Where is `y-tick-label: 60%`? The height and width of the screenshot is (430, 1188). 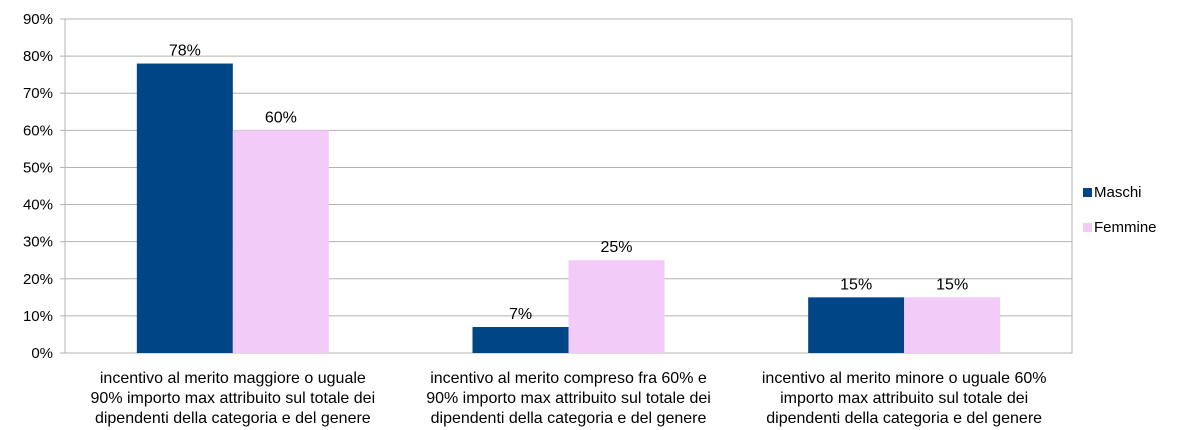
y-tick-label: 60% is located at coordinates (38, 130).